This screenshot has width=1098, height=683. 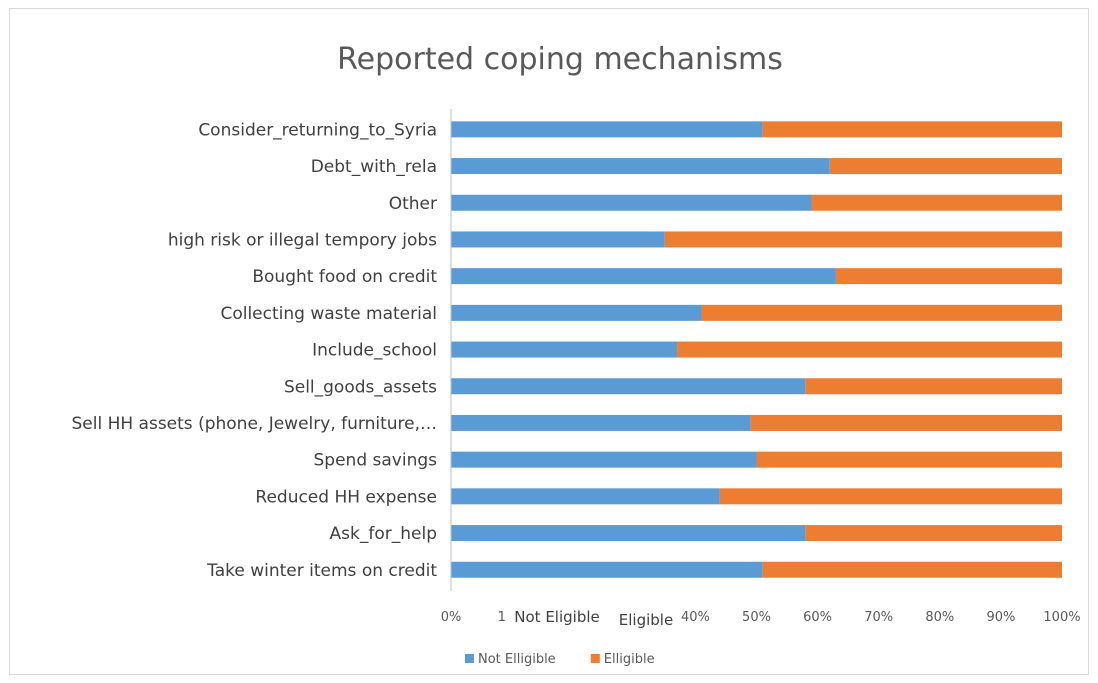 What do you see at coordinates (302, 240) in the screenshot?
I see `category-label: high risk or illegal tempory jobs` at bounding box center [302, 240].